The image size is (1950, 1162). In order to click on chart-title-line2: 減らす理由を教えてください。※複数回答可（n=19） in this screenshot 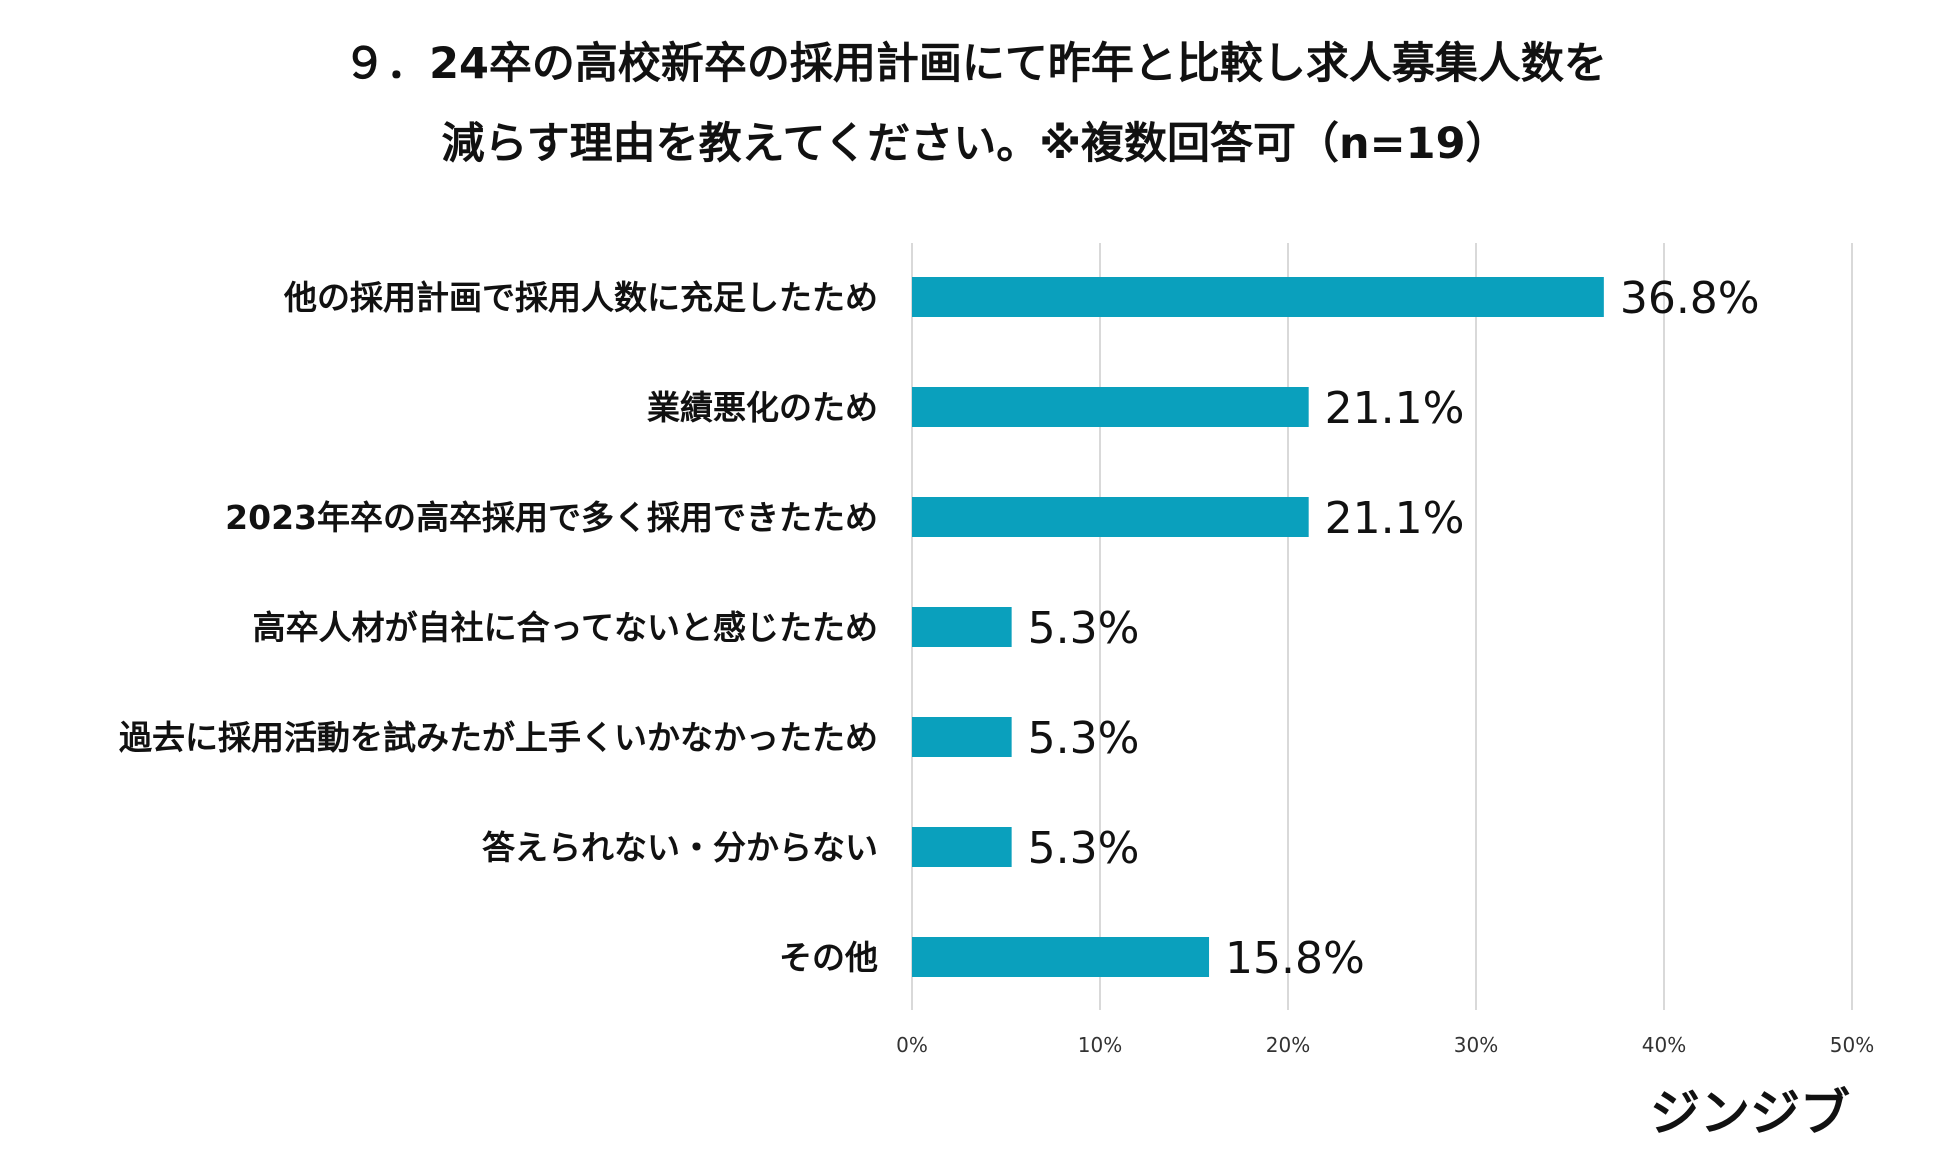, I will do `click(975, 144)`.